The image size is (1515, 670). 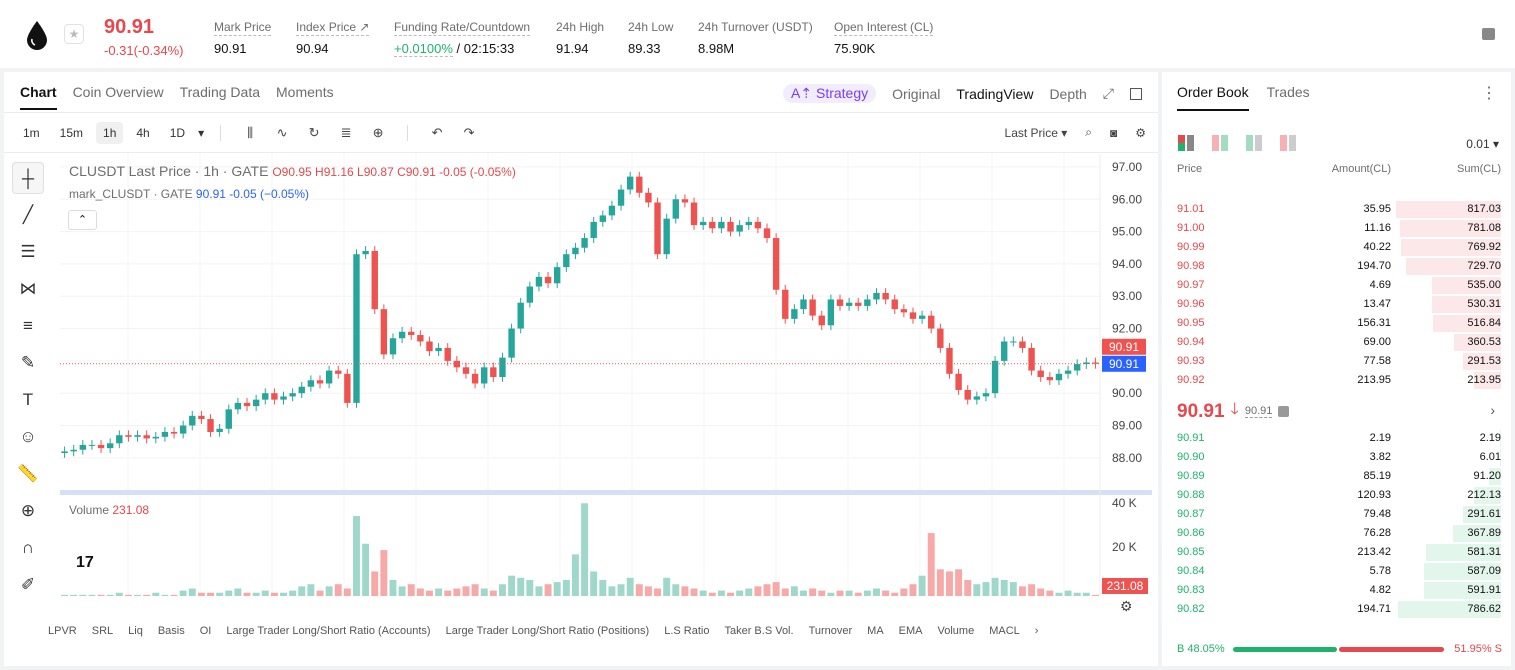 What do you see at coordinates (135, 631) in the screenshot?
I see `indicator-item: Liq` at bounding box center [135, 631].